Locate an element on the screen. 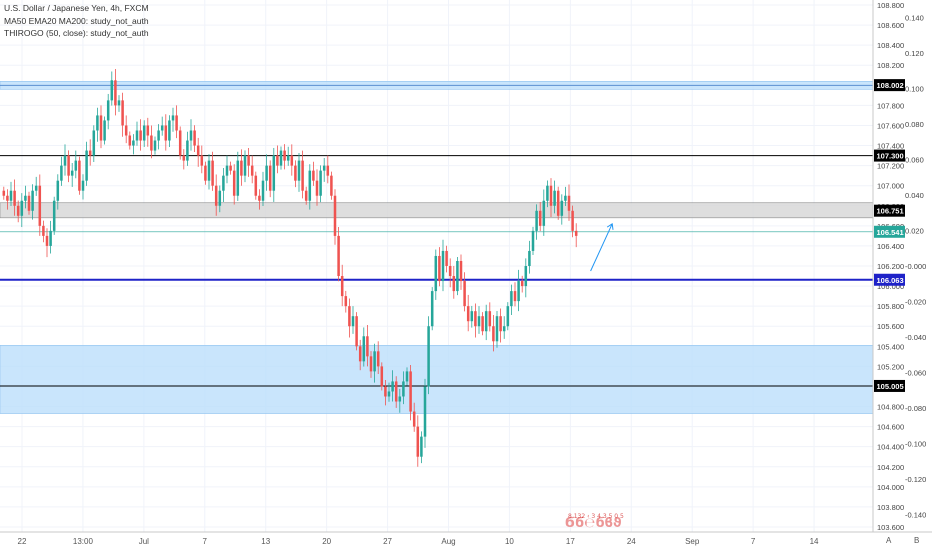 The image size is (932, 550). oscillator-tick-label: 0.080 is located at coordinates (914, 124).